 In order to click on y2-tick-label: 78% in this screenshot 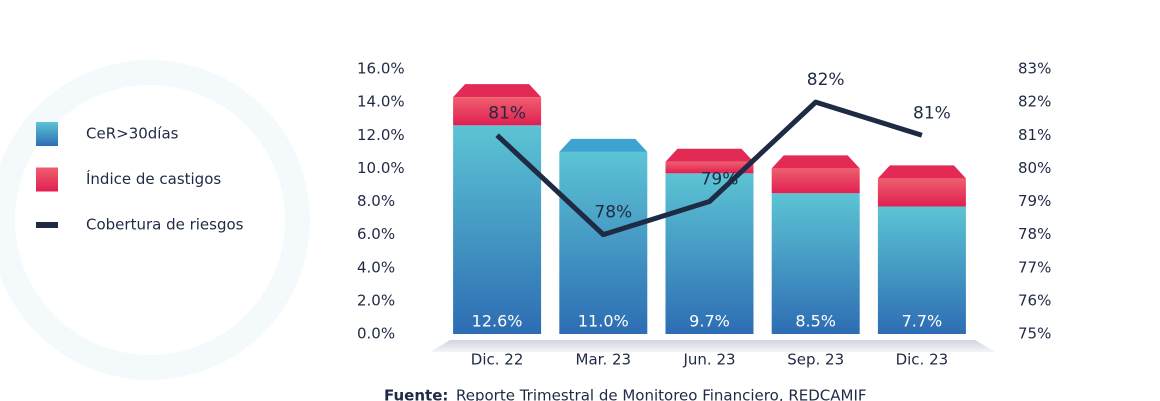, I will do `click(1034, 234)`.